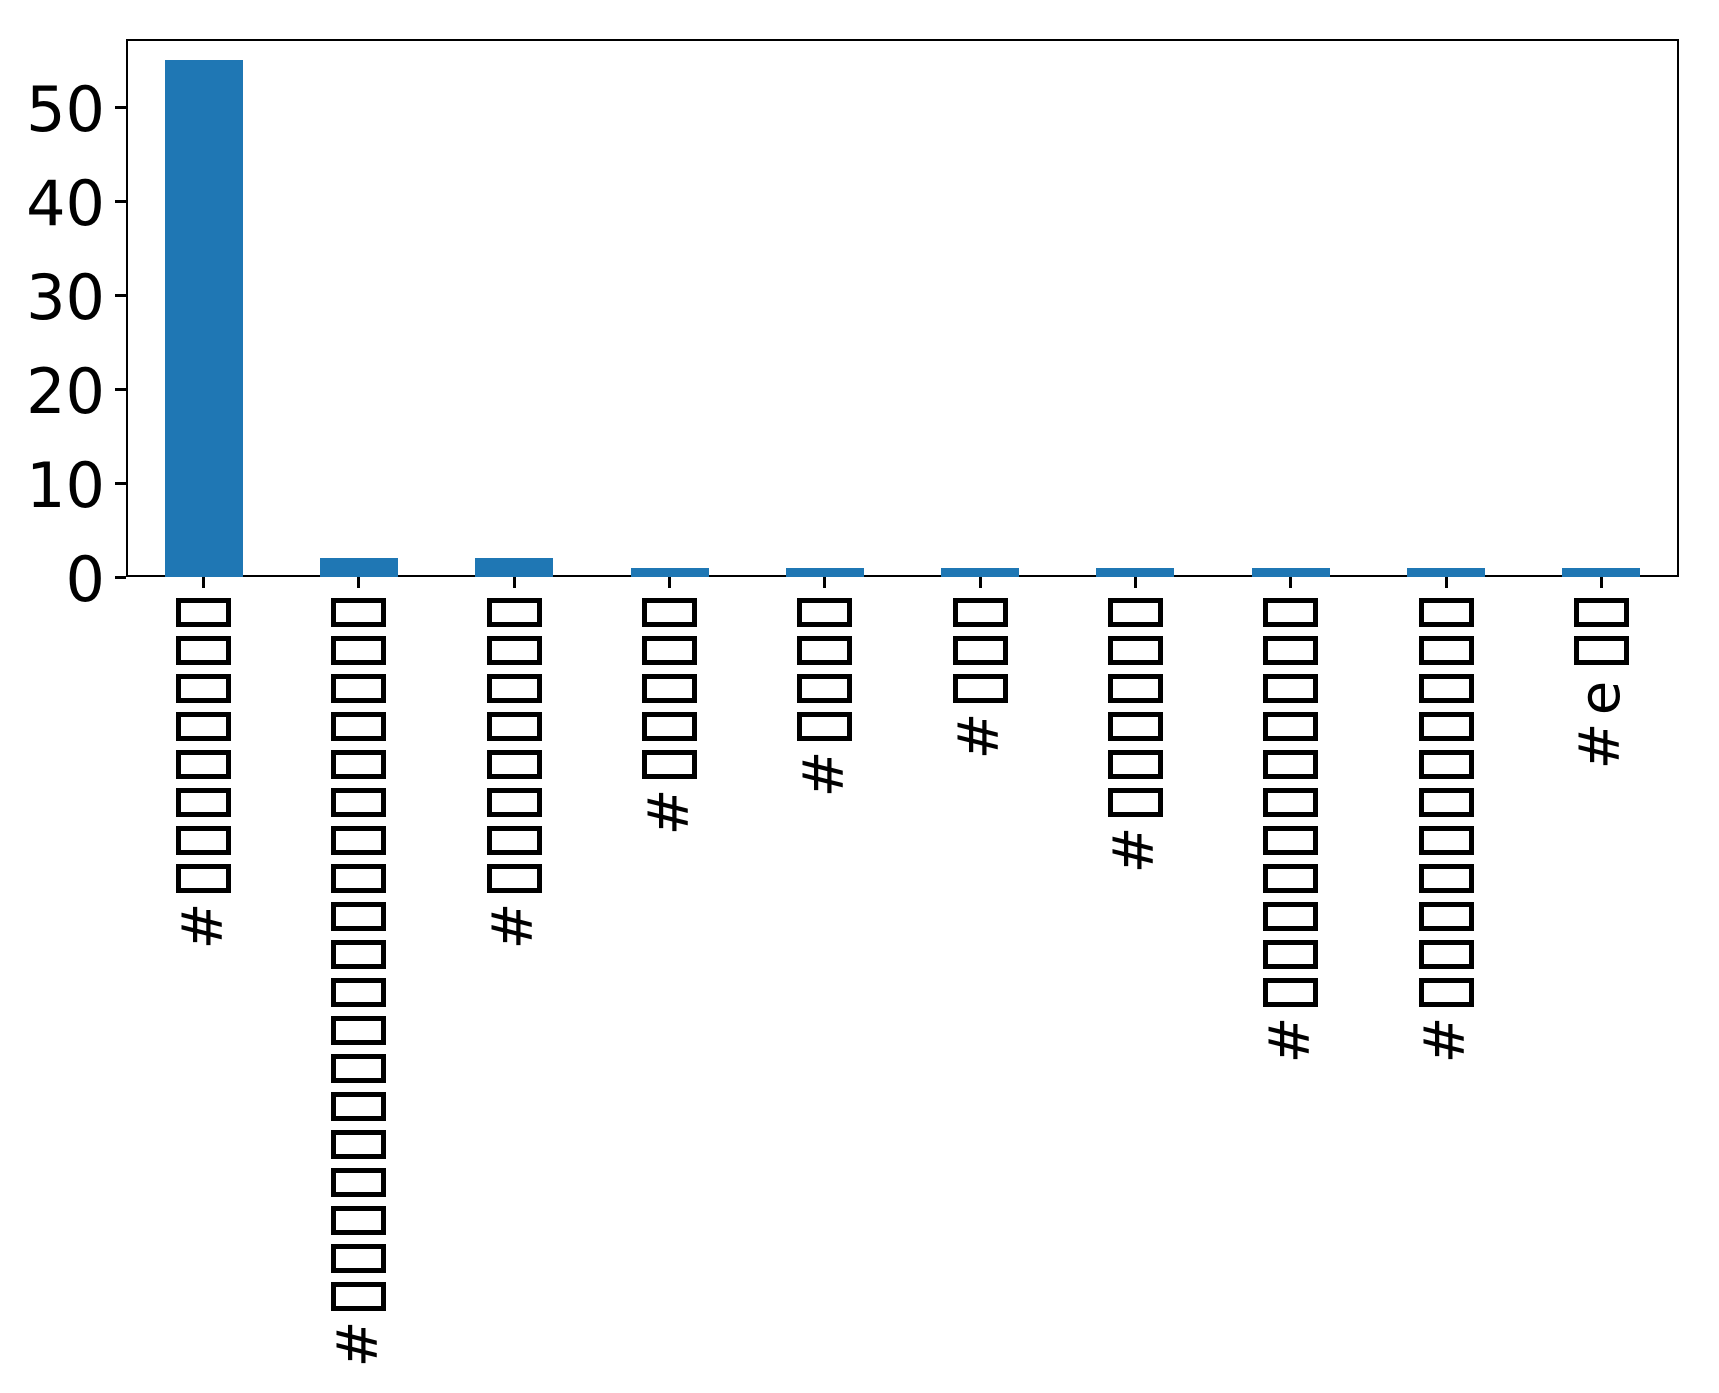 The width and height of the screenshot is (1719, 1393). I want to click on y-axis-tick-label: 10, so click(65, 485).